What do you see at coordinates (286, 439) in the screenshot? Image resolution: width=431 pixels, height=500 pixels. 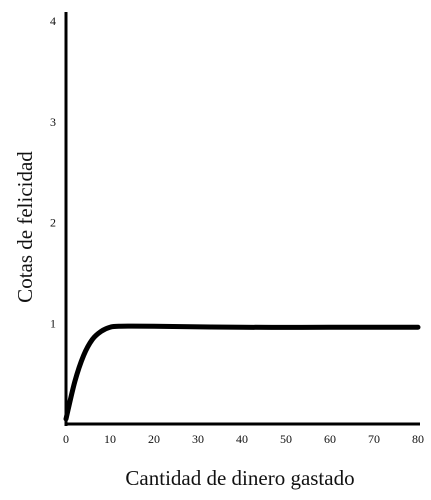 I see `x-tick-label: 50` at bounding box center [286, 439].